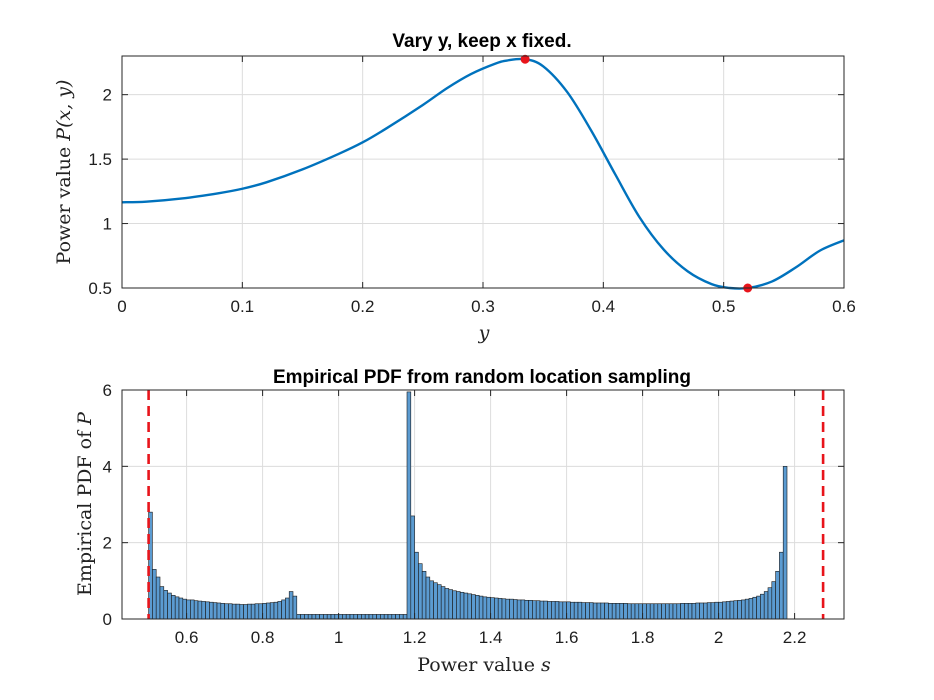 The width and height of the screenshot is (934, 700). I want to click on top-y-axis-label-text: Power value, so click(64, 206).